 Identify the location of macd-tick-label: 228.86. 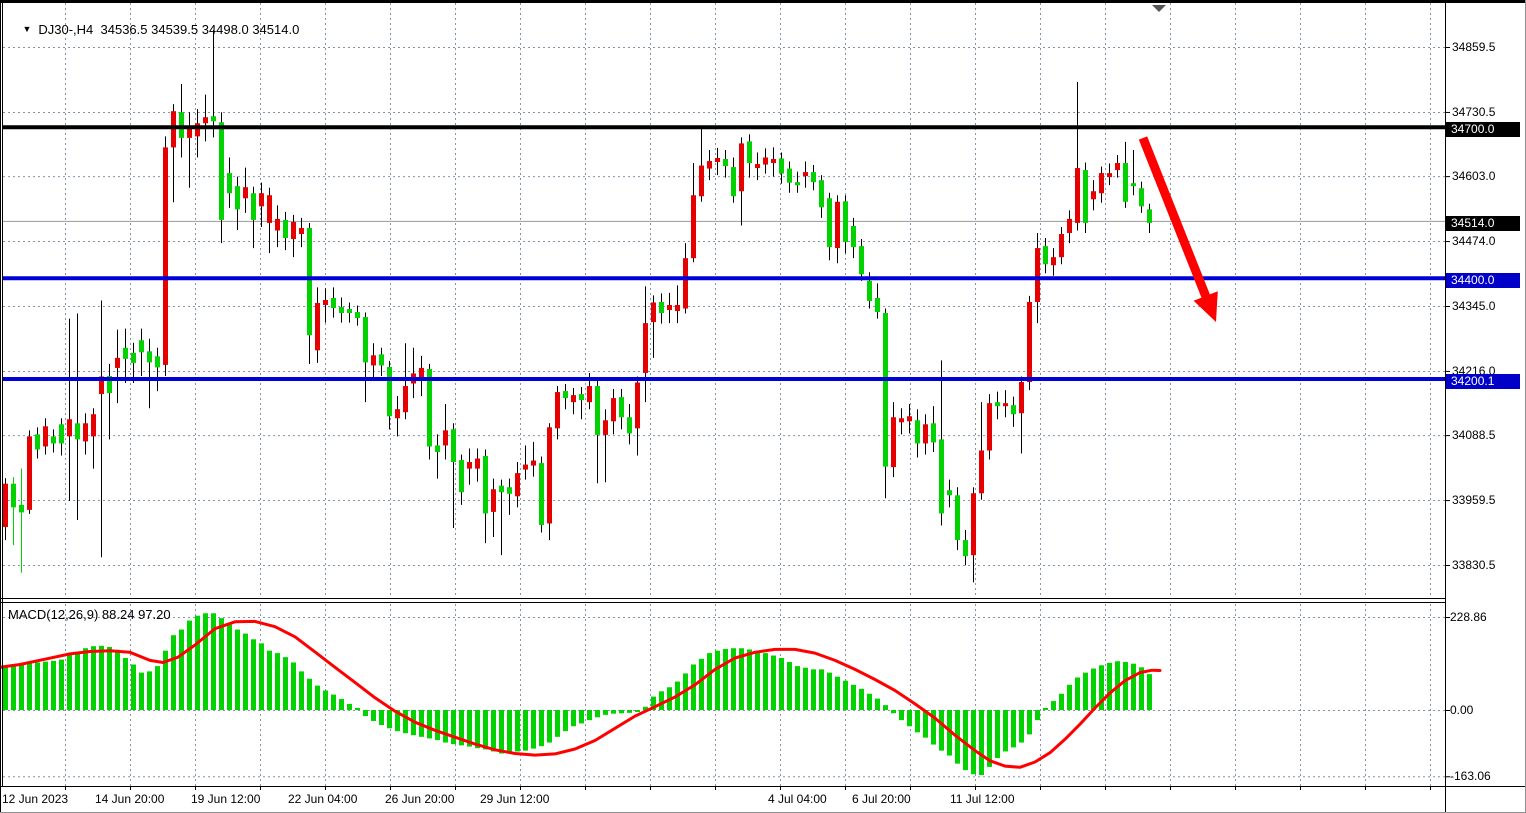
(1468, 616).